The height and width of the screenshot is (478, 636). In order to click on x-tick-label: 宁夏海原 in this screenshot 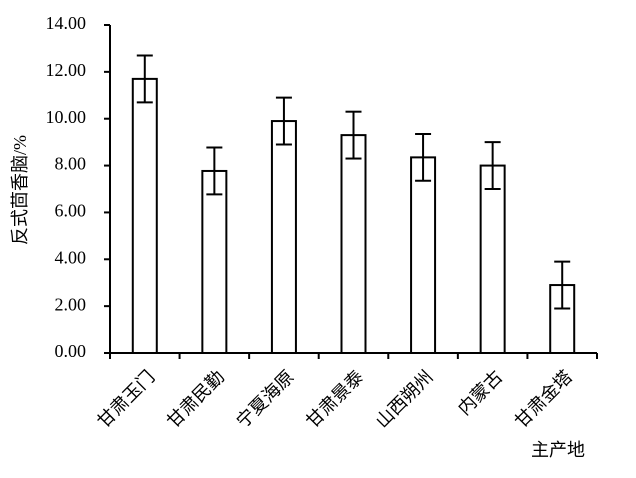, I will do `click(265, 399)`.